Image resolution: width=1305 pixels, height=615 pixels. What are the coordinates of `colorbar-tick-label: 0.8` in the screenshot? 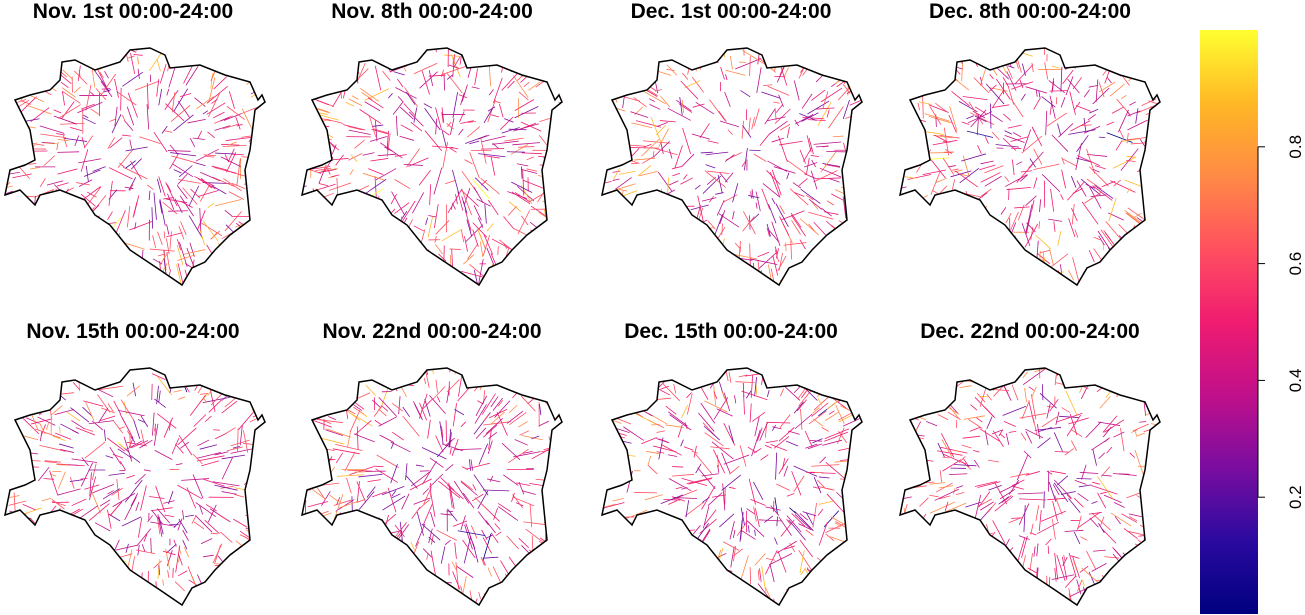 It's located at (1295, 147).